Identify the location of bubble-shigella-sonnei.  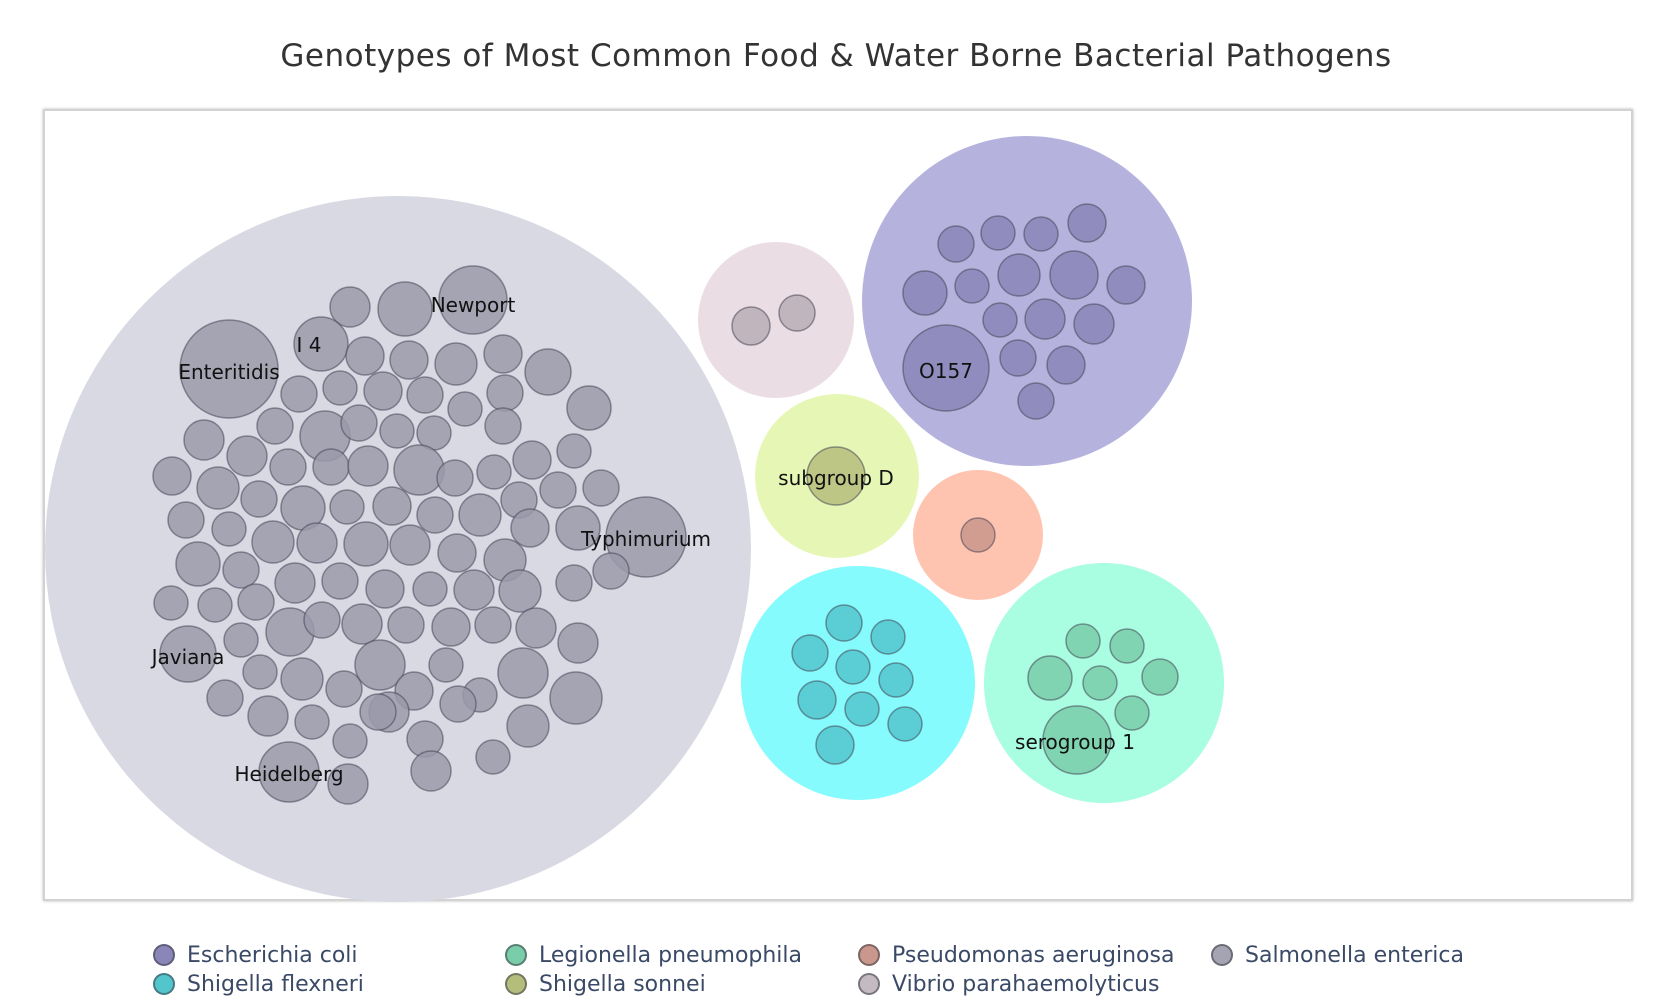
(836, 476).